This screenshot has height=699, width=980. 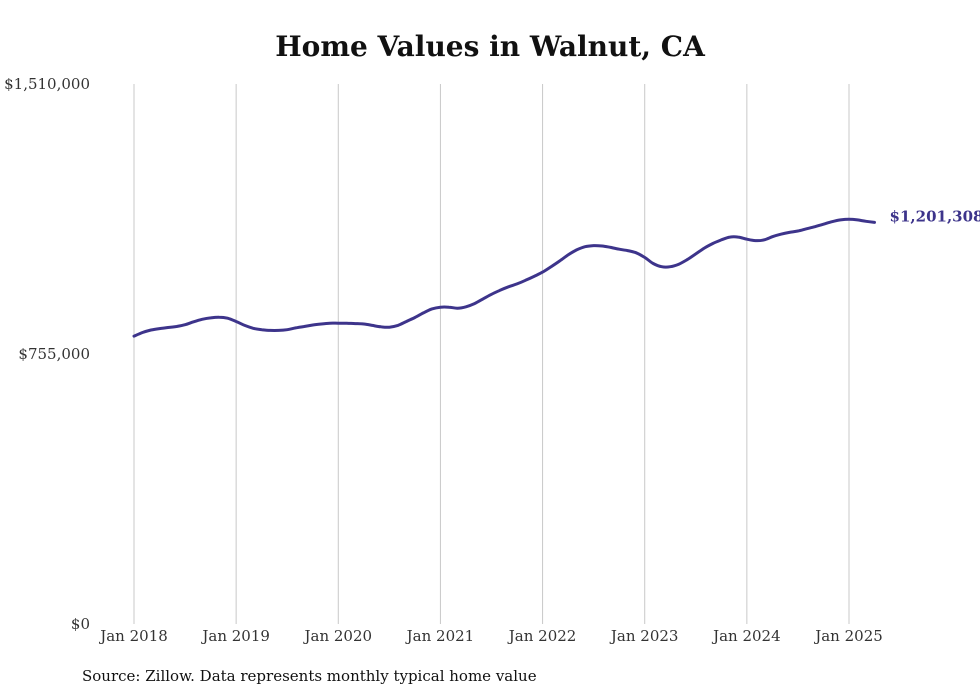 What do you see at coordinates (542, 636) in the screenshot?
I see `x-tick-label: Jan 2022` at bounding box center [542, 636].